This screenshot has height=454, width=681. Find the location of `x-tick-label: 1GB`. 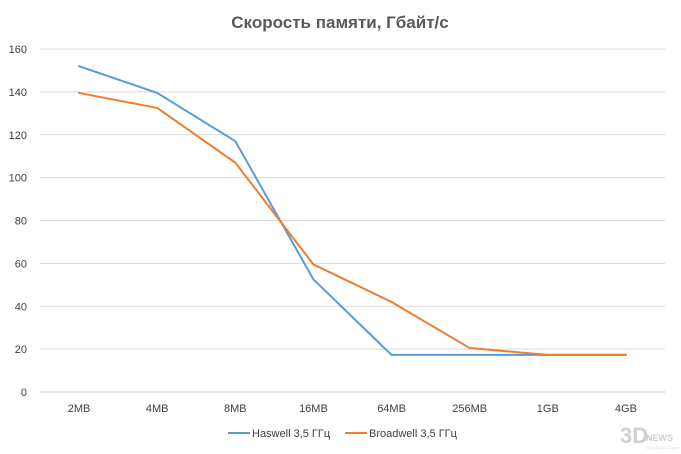

x-tick-label: 1GB is located at coordinates (548, 409).